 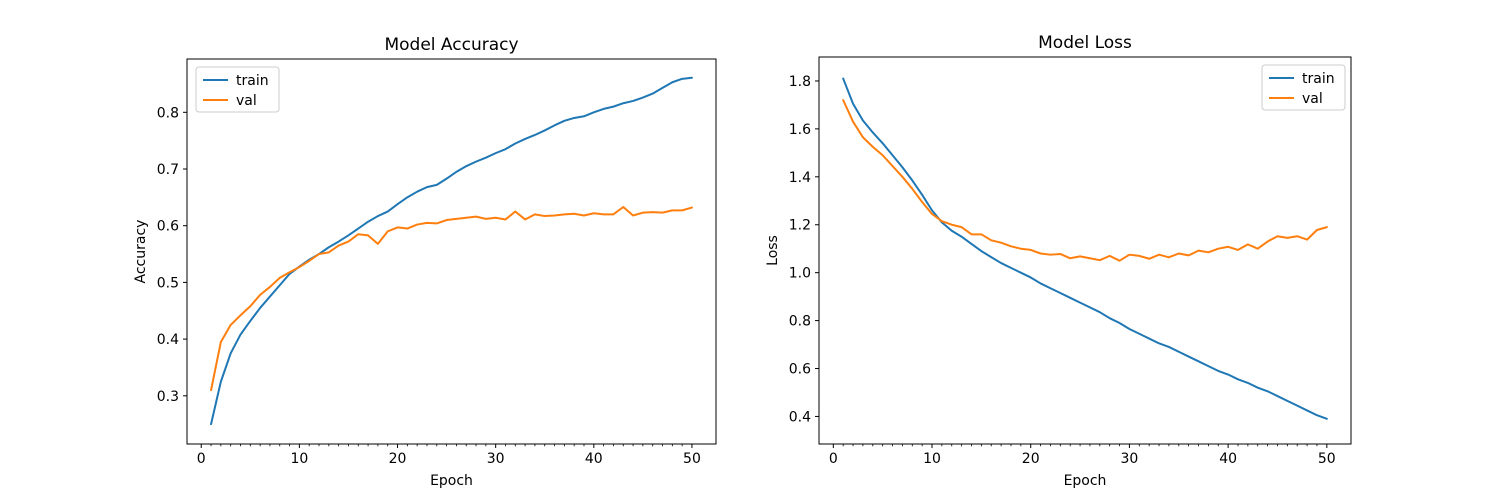 What do you see at coordinates (1085, 43) in the screenshot?
I see `chart-title: Model Loss` at bounding box center [1085, 43].